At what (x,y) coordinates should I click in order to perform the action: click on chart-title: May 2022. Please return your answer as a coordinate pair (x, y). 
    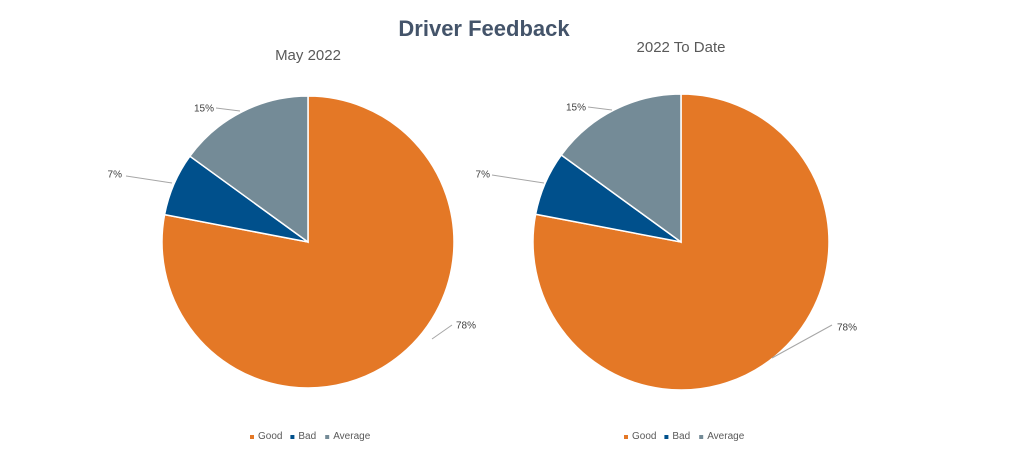
    Looking at the image, I should click on (308, 55).